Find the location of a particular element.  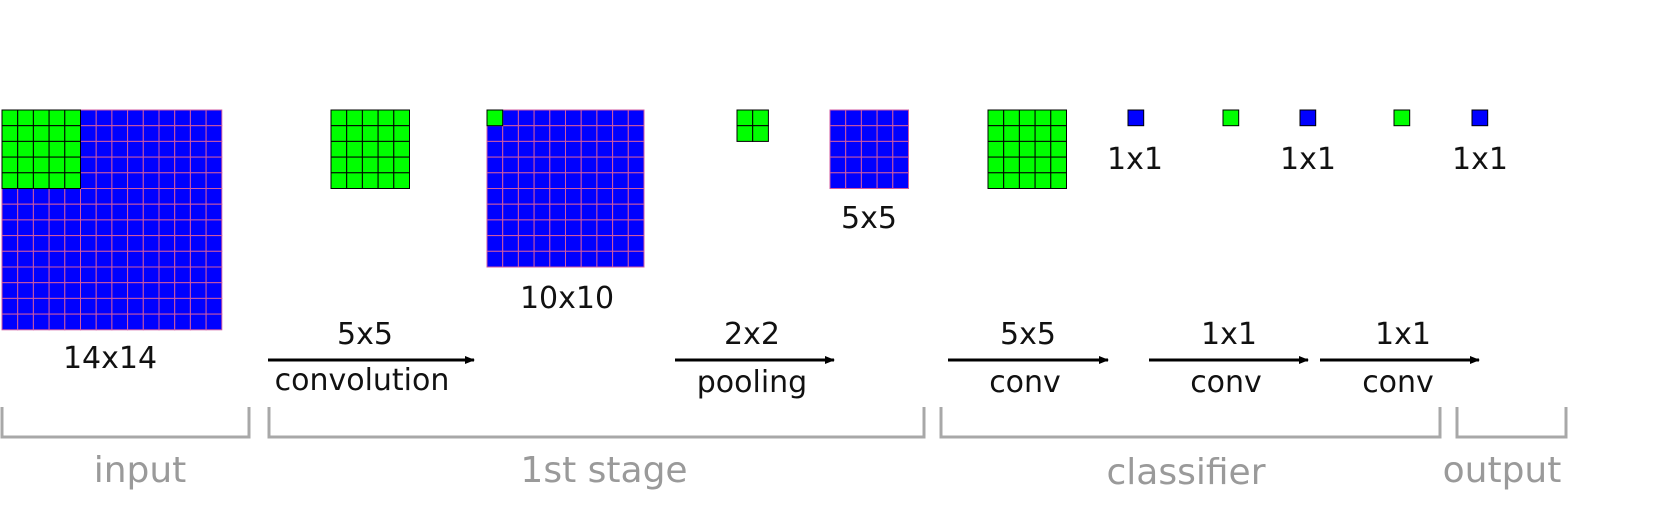

conv1-output-size-label: 10x10 is located at coordinates (567, 298).